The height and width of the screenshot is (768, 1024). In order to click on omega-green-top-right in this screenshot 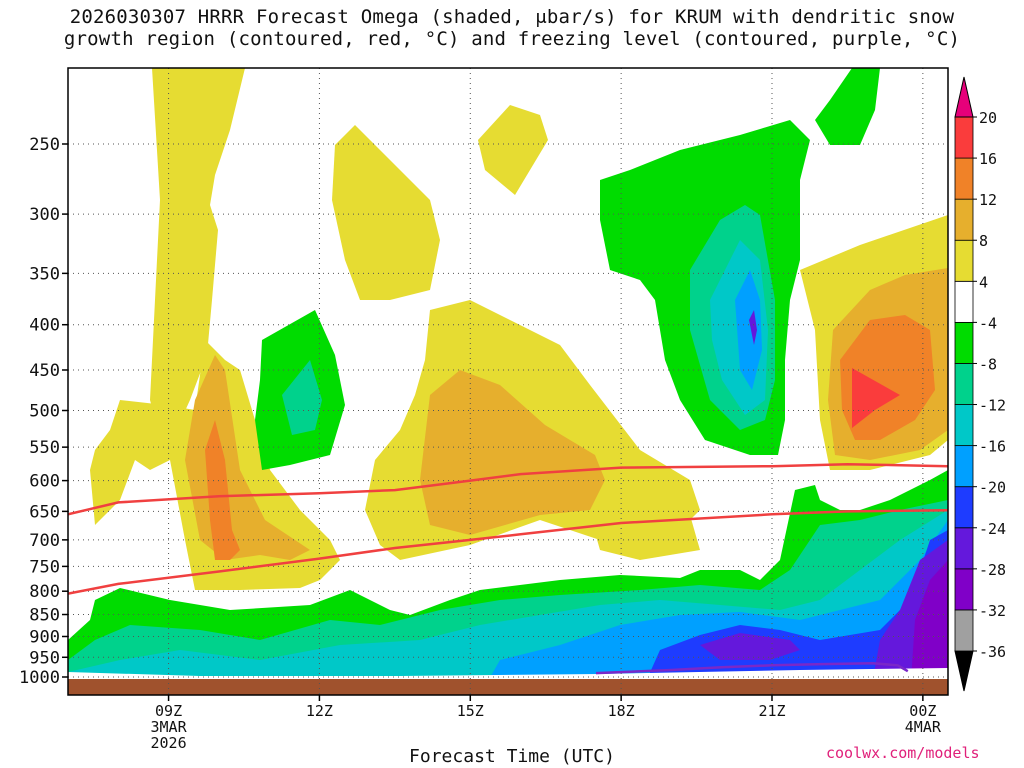, I will do `click(847, 106)`.